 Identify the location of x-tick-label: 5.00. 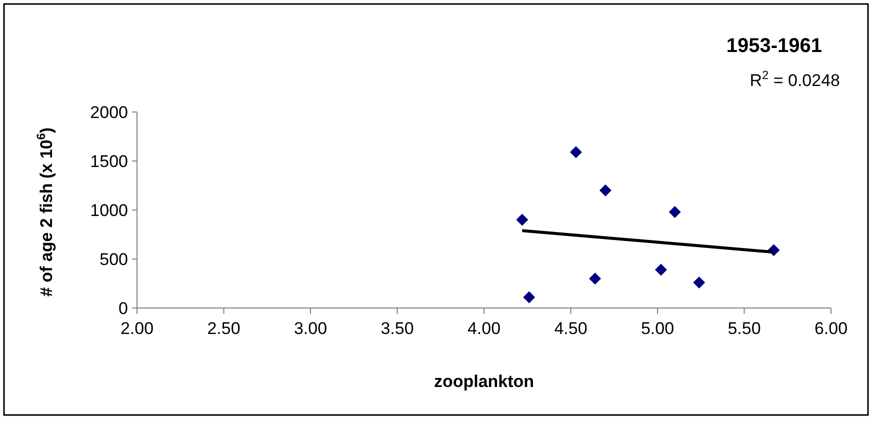
(657, 328).